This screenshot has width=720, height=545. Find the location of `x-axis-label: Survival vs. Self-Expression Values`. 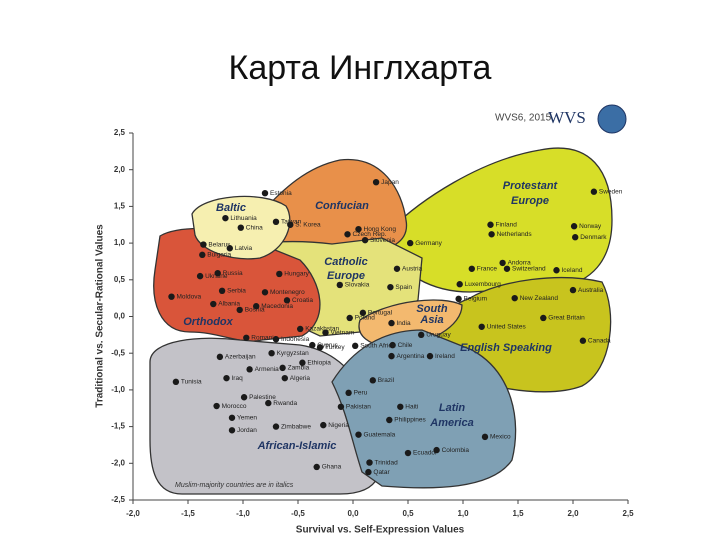

x-axis-label: Survival vs. Self-Expression Values is located at coordinates (380, 530).